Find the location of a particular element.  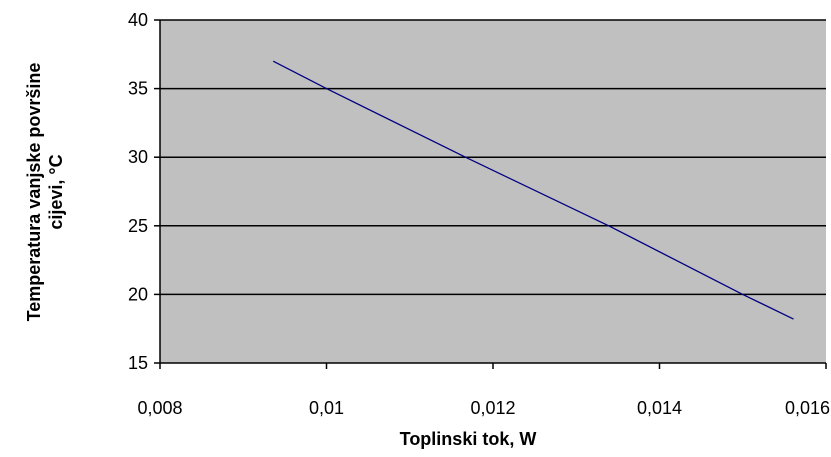

y-tick-label: 25 is located at coordinates (138, 226).